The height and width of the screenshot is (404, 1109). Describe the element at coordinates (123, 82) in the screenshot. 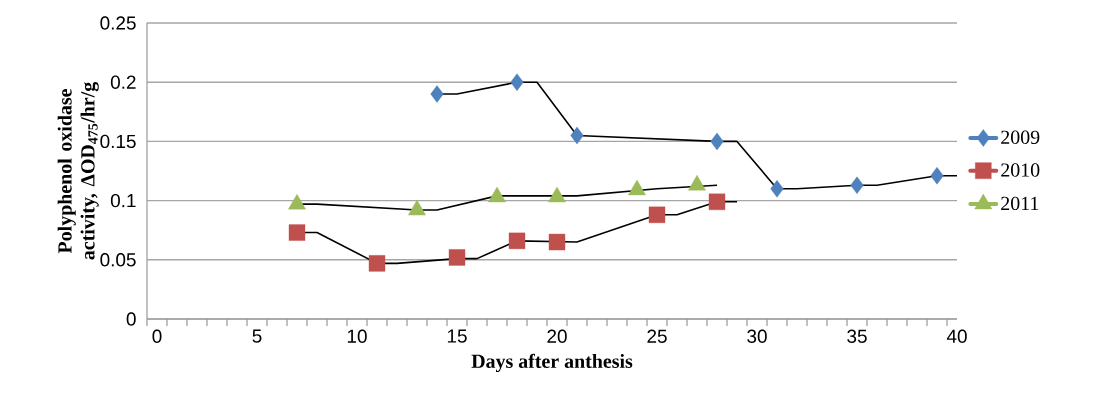

I see `y-tick-label: 0.2` at that location.